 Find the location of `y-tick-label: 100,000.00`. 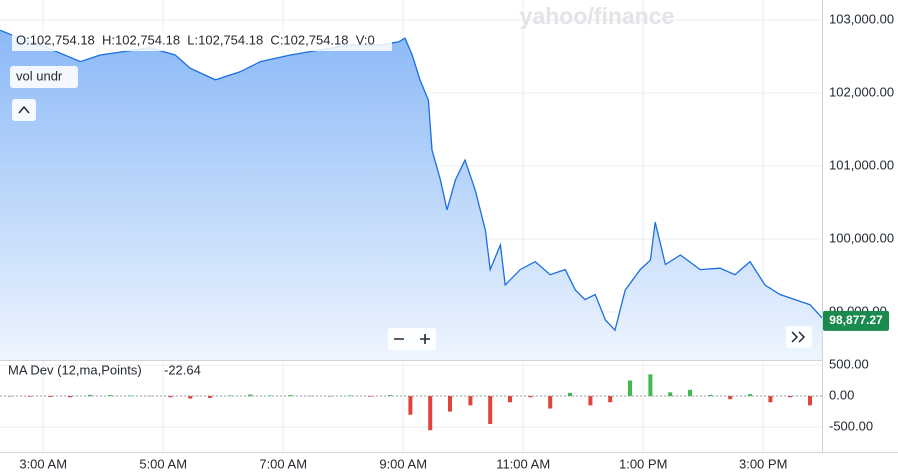

y-tick-label: 100,000.00 is located at coordinates (861, 237).